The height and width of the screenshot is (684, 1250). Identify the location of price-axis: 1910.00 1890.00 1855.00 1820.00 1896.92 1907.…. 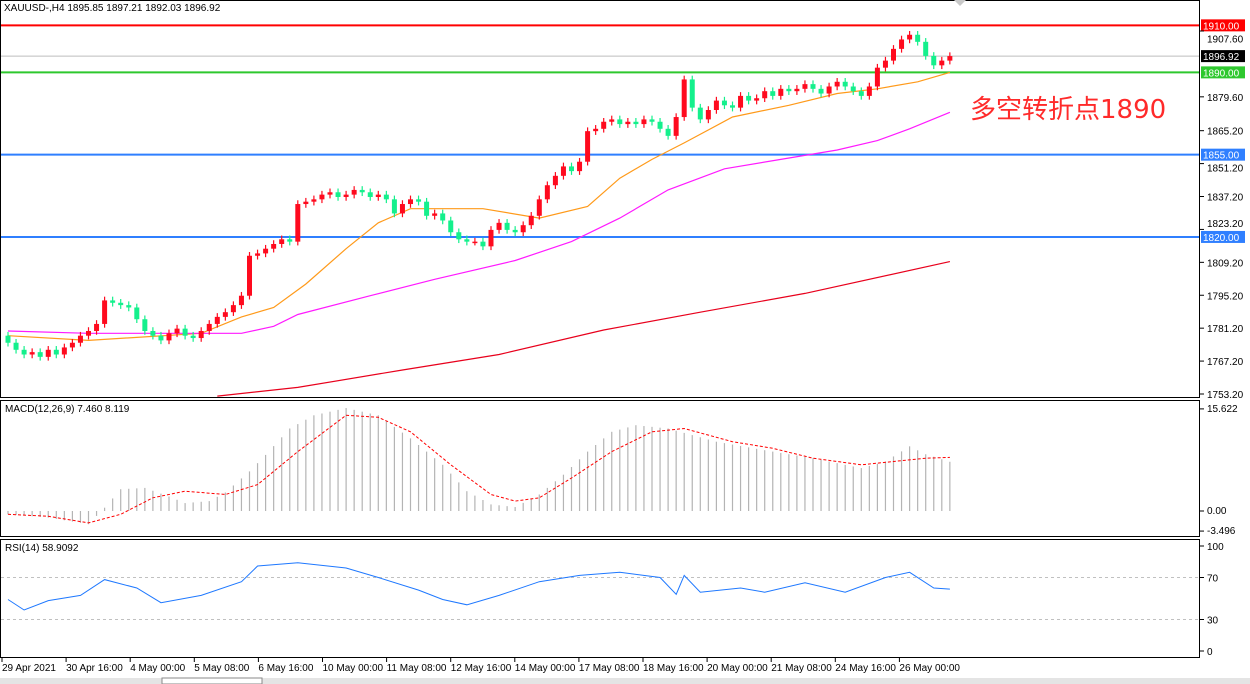
(1222, 210).